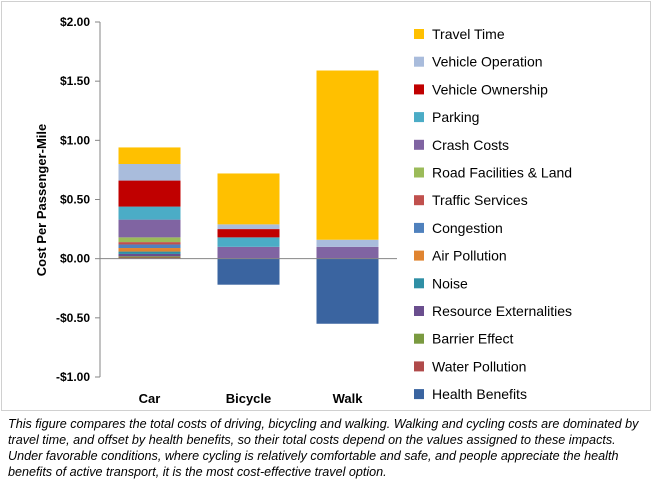 Image resolution: width=656 pixels, height=496 pixels. I want to click on y-tick-label: $0.00, so click(75, 259).